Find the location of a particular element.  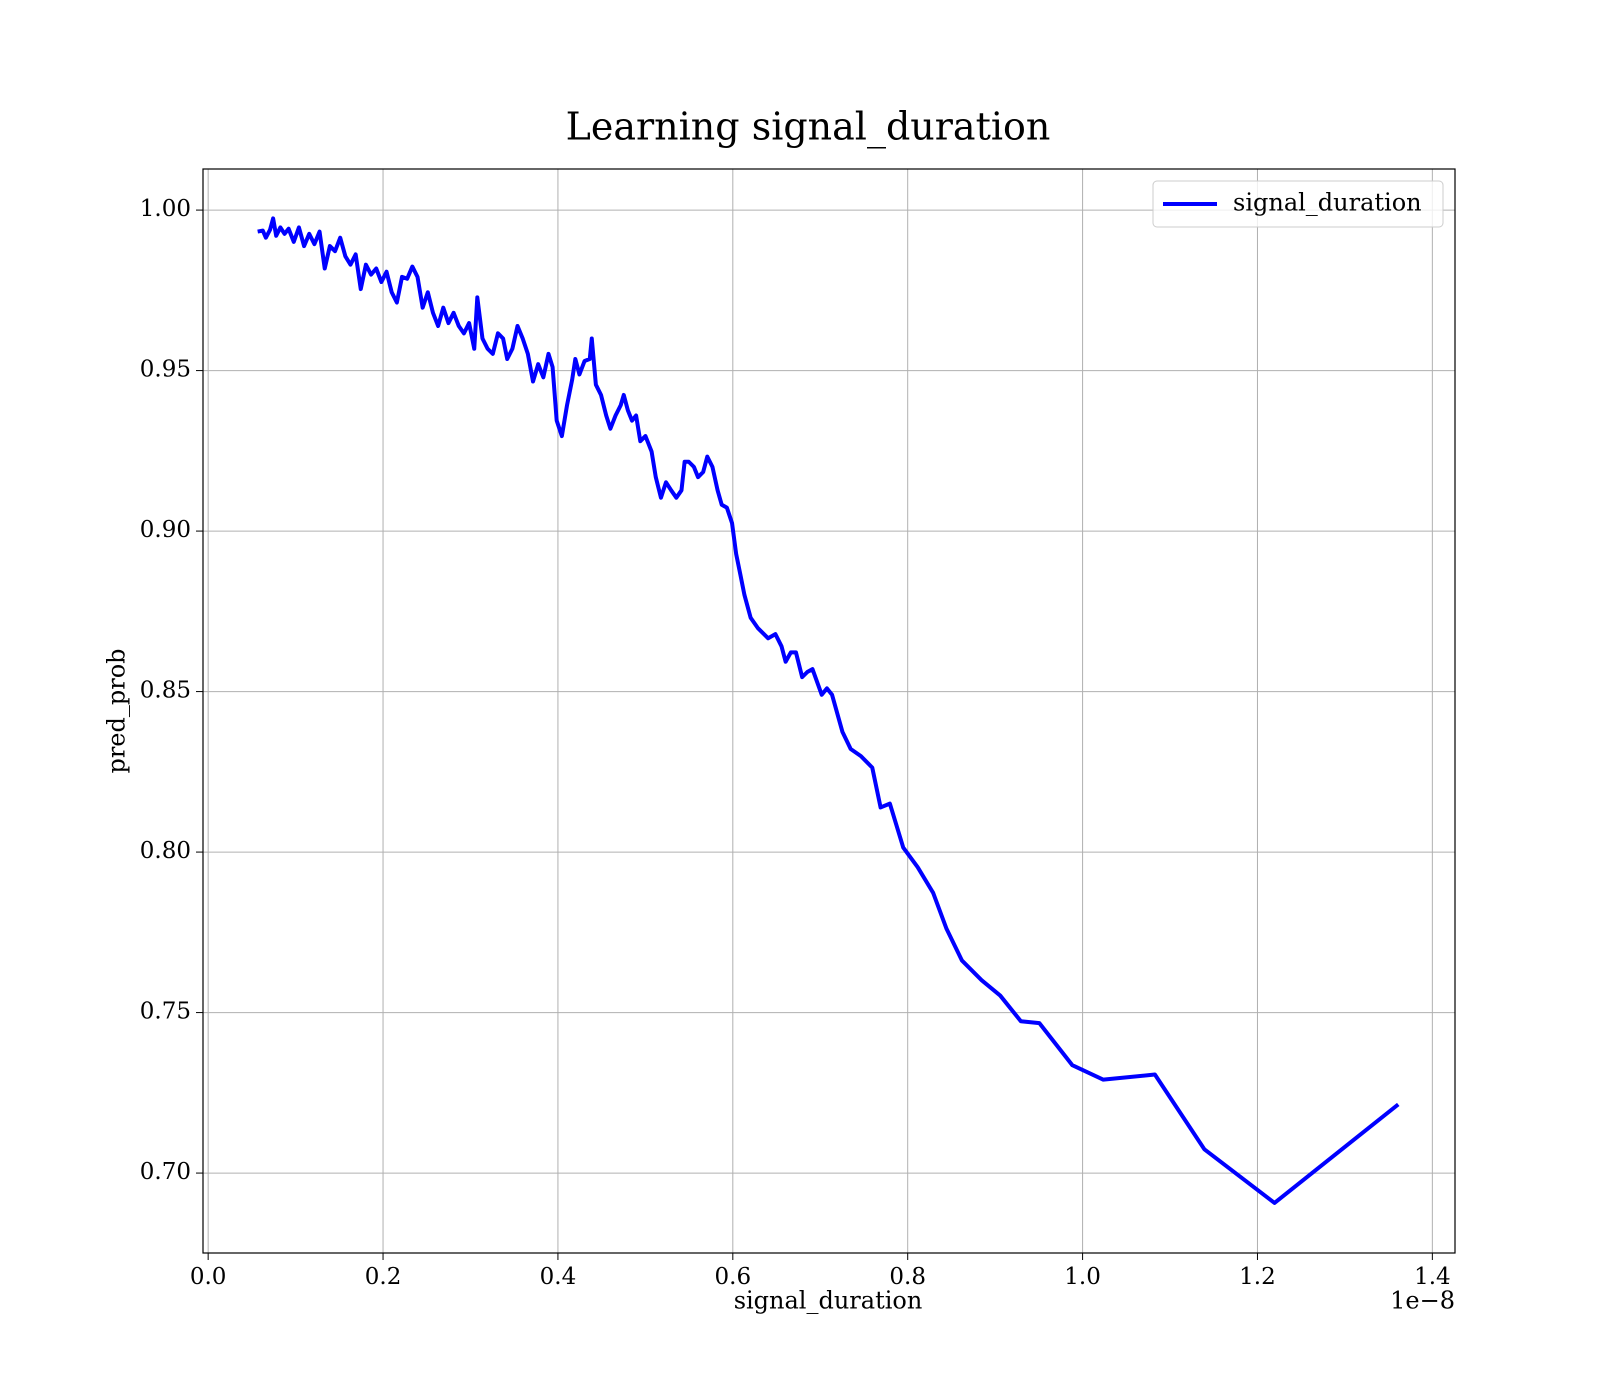

x-offset-label: 1e−8 is located at coordinates (1422, 1301).